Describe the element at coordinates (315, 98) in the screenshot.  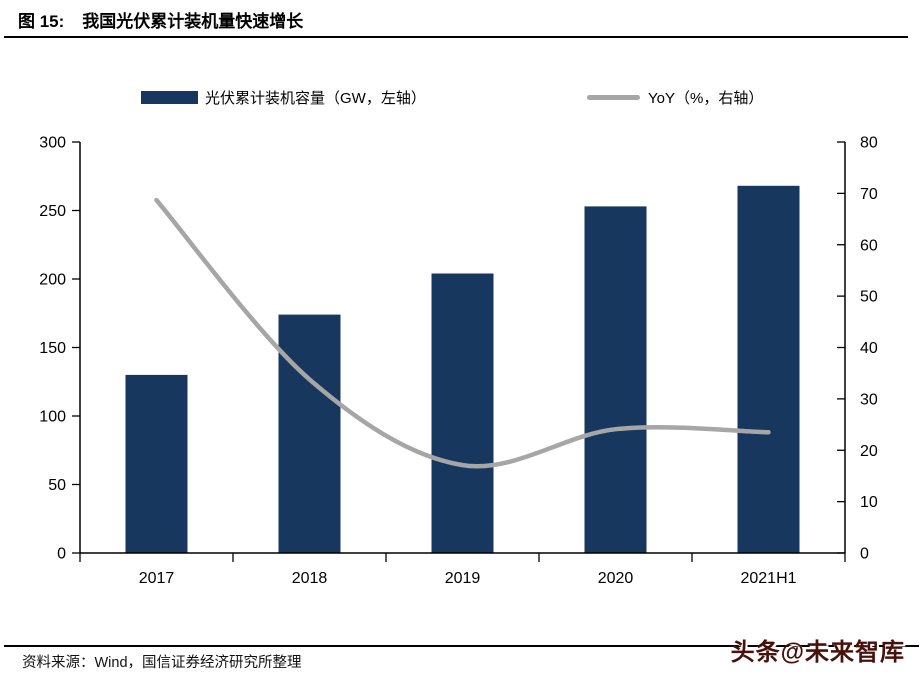
I see `legend-label-capacity: 光伏累计装机容量（GW，左轴）` at that location.